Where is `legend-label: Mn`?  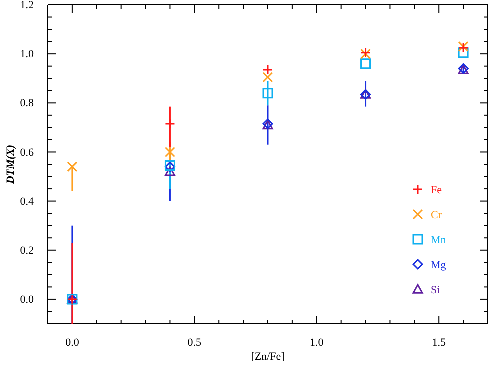
legend-label: Mn is located at coordinates (439, 240).